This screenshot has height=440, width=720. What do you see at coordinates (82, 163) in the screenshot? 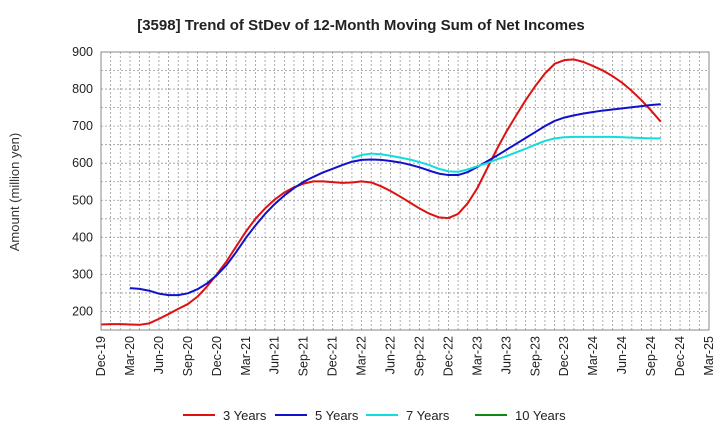
I see `y-tick-label: 600` at bounding box center [82, 163].